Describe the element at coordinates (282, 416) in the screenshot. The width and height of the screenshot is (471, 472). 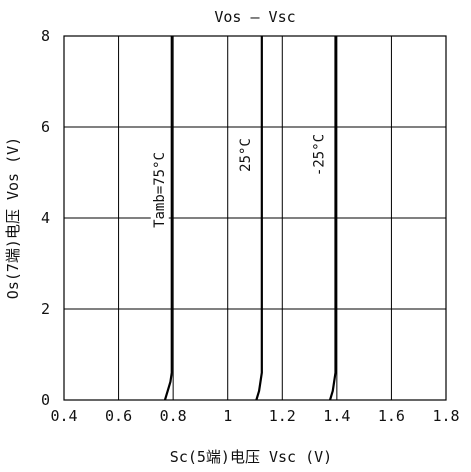
I see `x-tick-label: 1.2` at that location.